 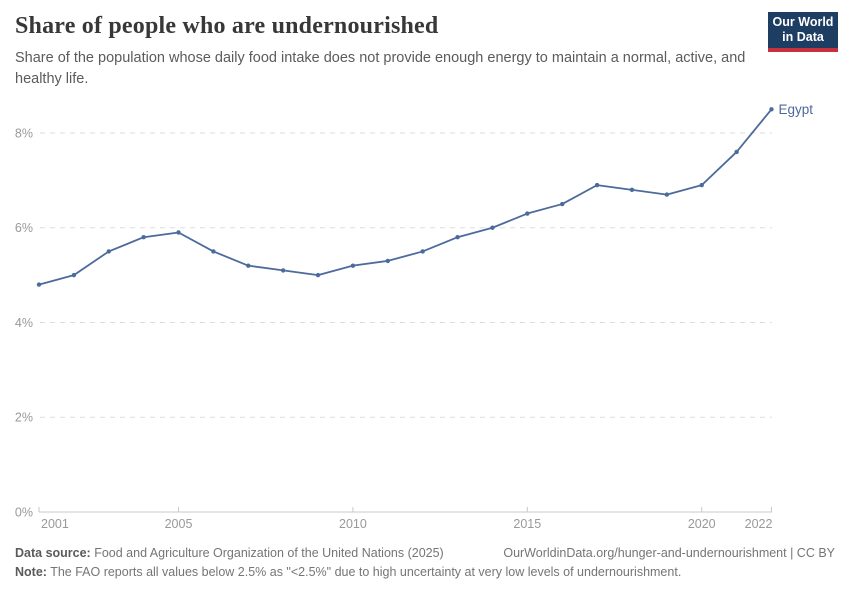 What do you see at coordinates (31, 572) in the screenshot?
I see `note-label: Note:` at bounding box center [31, 572].